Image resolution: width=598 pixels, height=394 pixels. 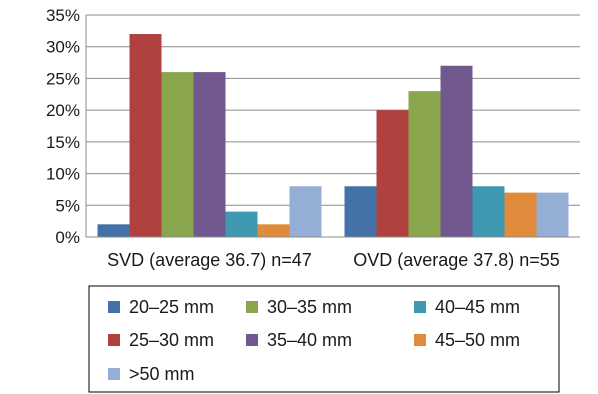 I want to click on legend-label: 30–35 mm, so click(x=309, y=307).